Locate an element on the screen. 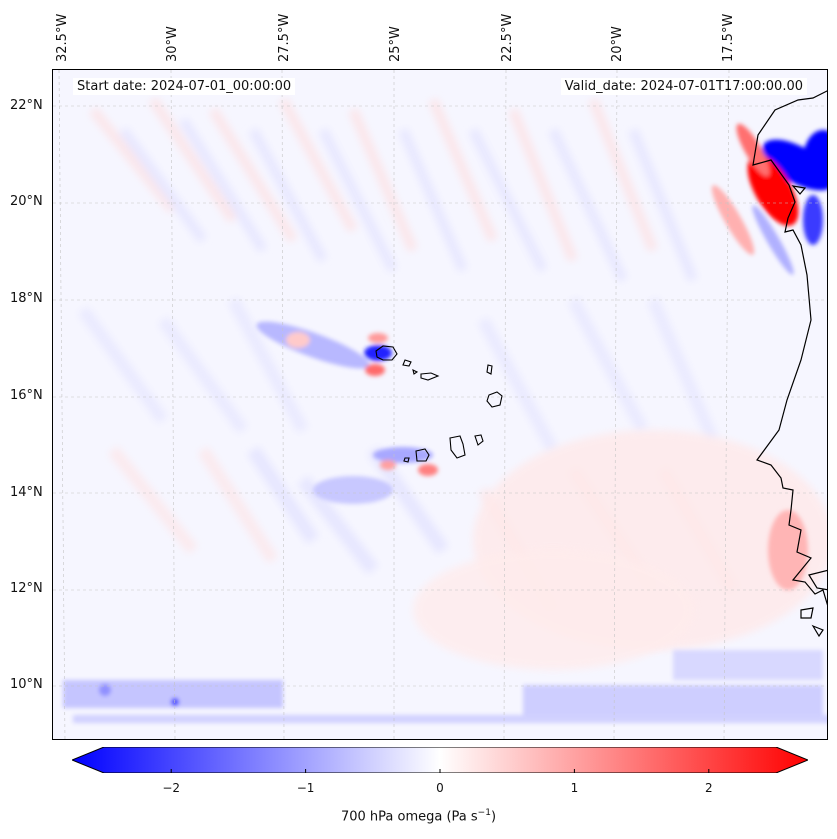 The image size is (837, 839). lon-label-17-5w: 17.5°W is located at coordinates (728, 37).